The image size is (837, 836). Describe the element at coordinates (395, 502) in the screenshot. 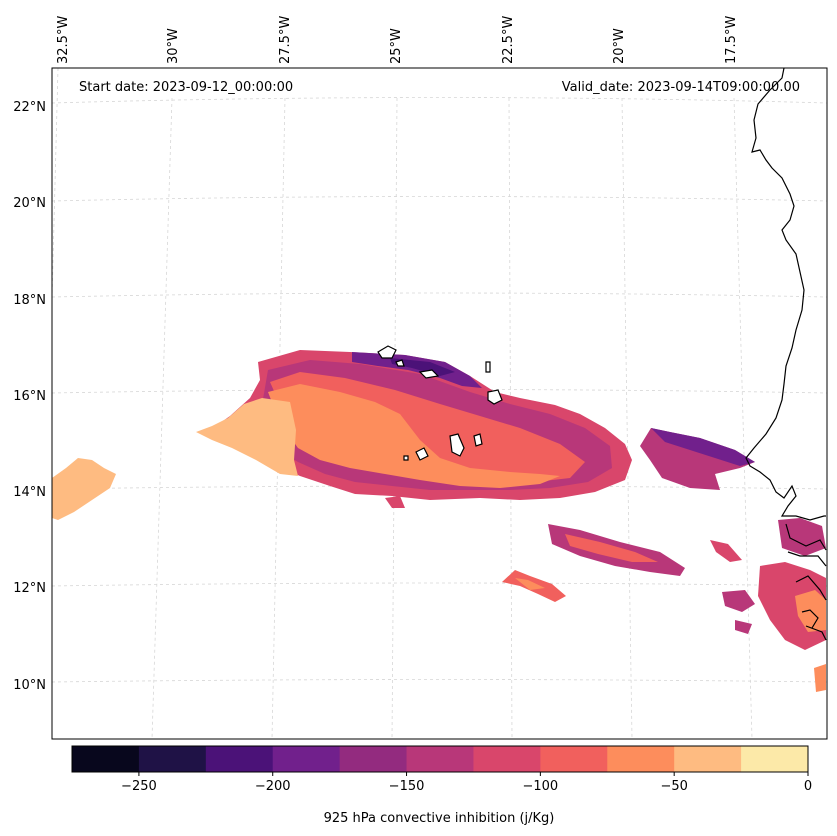

I see `cin-field-south-speck` at that location.